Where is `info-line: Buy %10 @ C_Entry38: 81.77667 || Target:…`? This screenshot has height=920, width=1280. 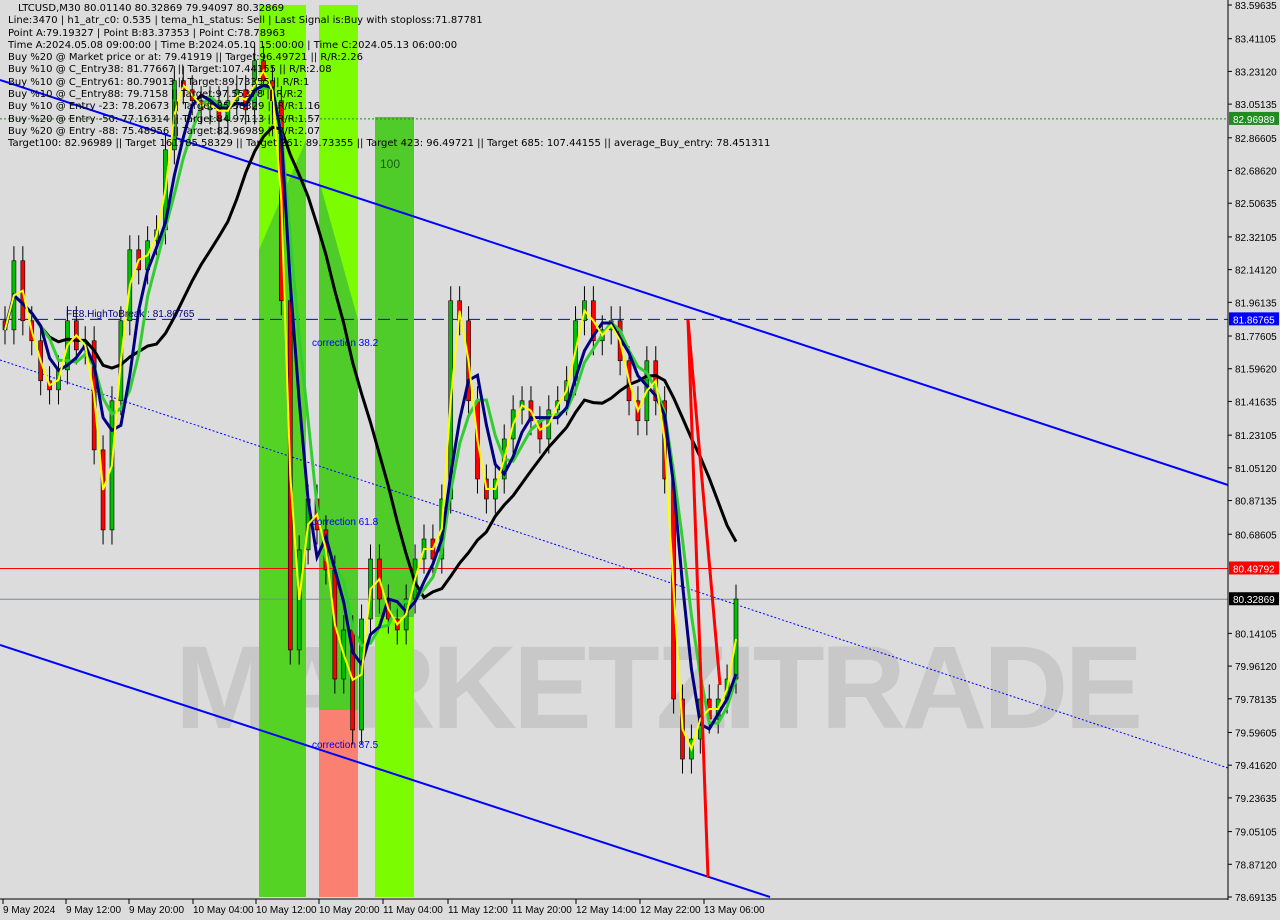
info-line: Buy %10 @ C_Entry38: 81.77667 || Target:… is located at coordinates (170, 70).